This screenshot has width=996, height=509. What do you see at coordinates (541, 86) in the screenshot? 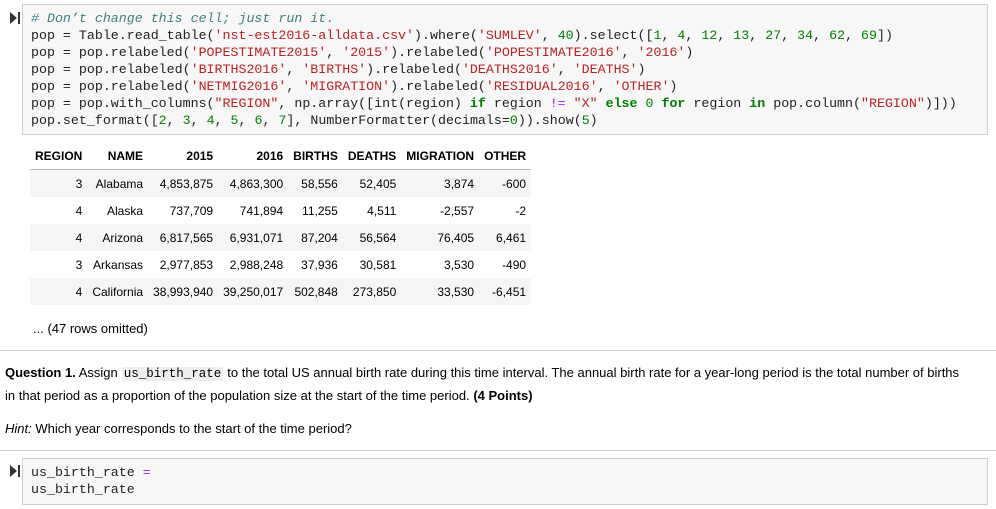
I see `code-token: 'RESIDUAL2016'` at bounding box center [541, 86].